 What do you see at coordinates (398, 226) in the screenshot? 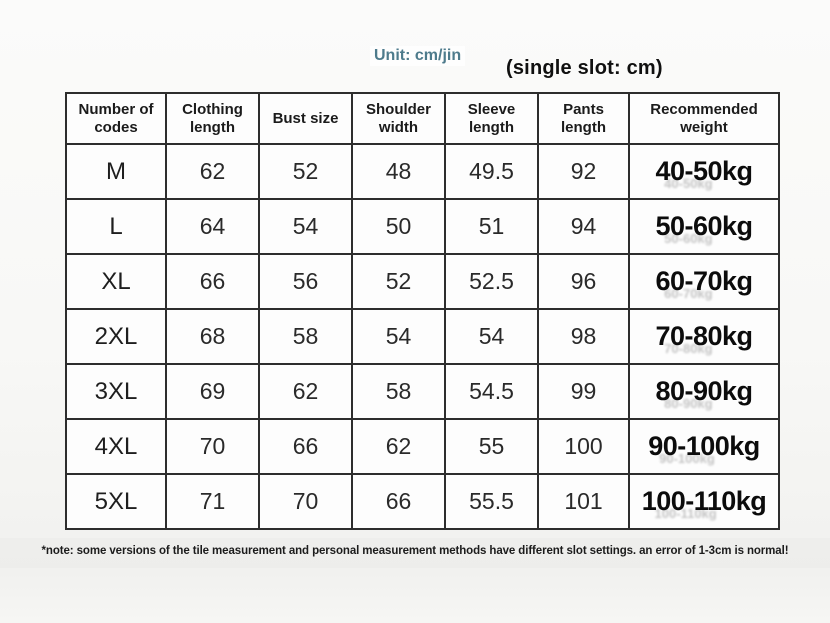
I see `measurement-cell: 50` at bounding box center [398, 226].